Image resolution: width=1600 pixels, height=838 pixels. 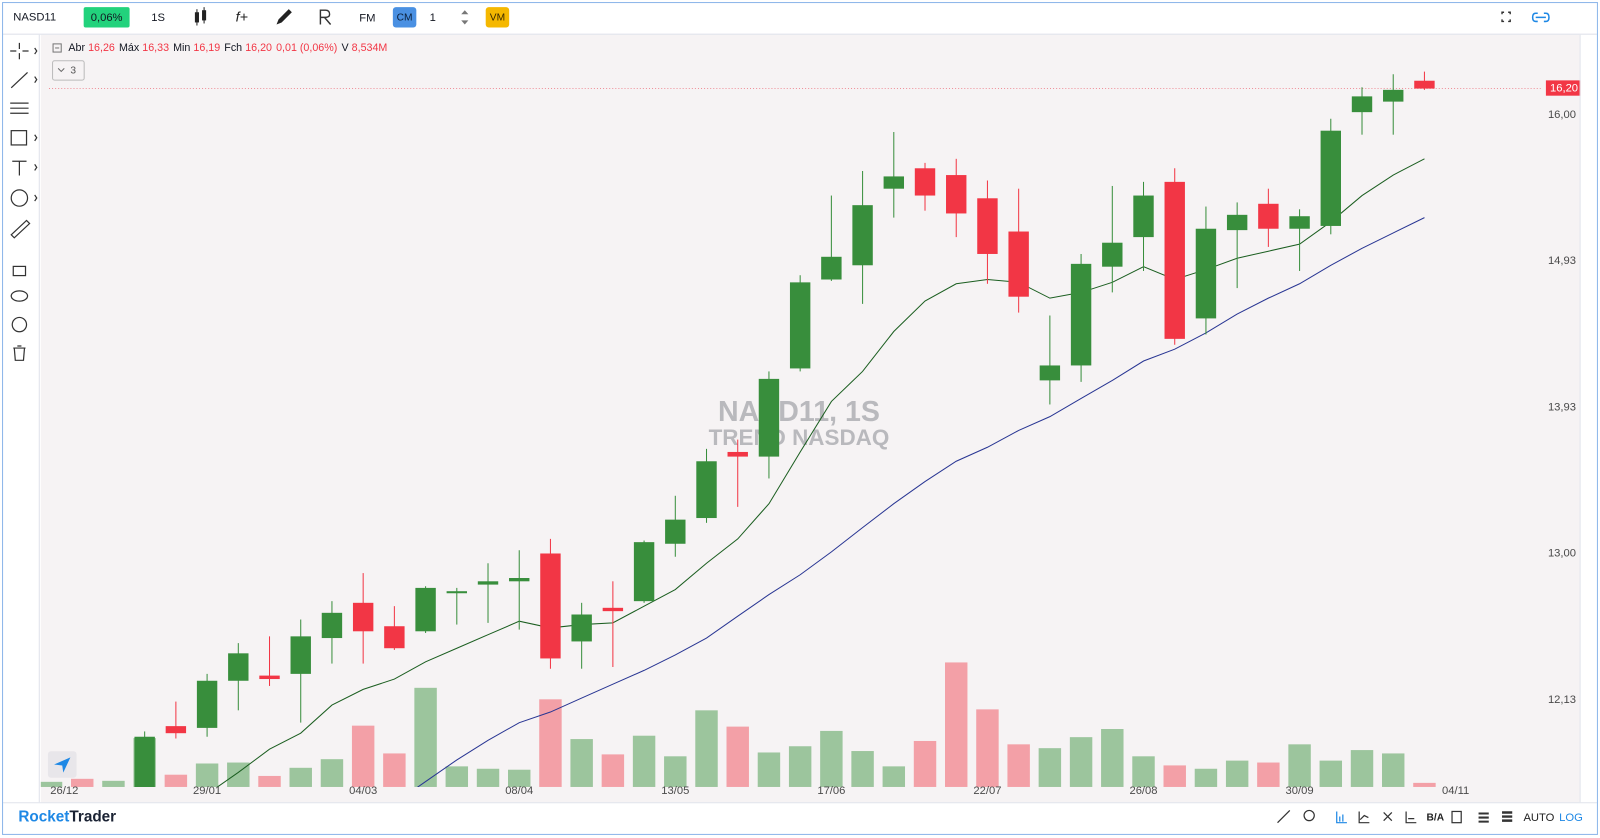 What do you see at coordinates (19, 108) in the screenshot?
I see `fib-tool` at bounding box center [19, 108].